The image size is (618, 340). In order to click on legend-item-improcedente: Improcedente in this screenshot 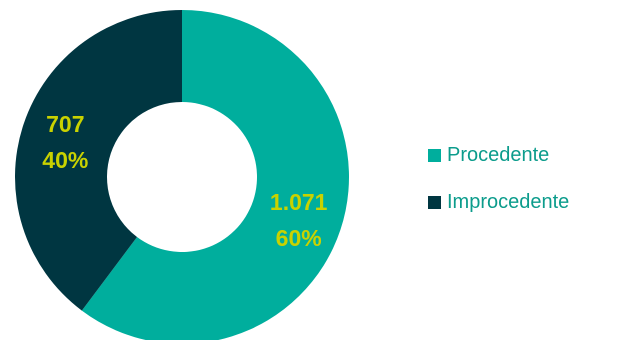, I will do `click(498, 202)`.